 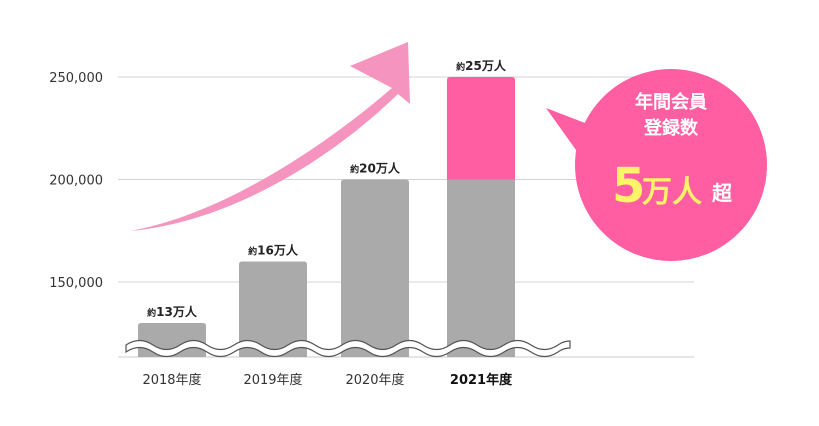 I want to click on axis-break-mark, so click(x=348, y=348).